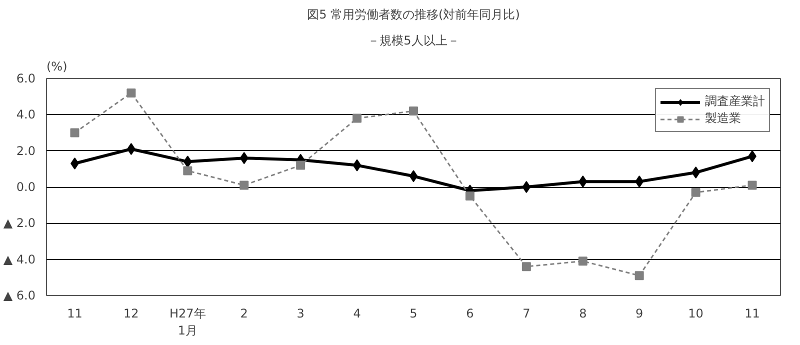 This screenshot has width=800, height=345. Describe the element at coordinates (735, 101) in the screenshot. I see `legend-label: 調査産業計` at that location.